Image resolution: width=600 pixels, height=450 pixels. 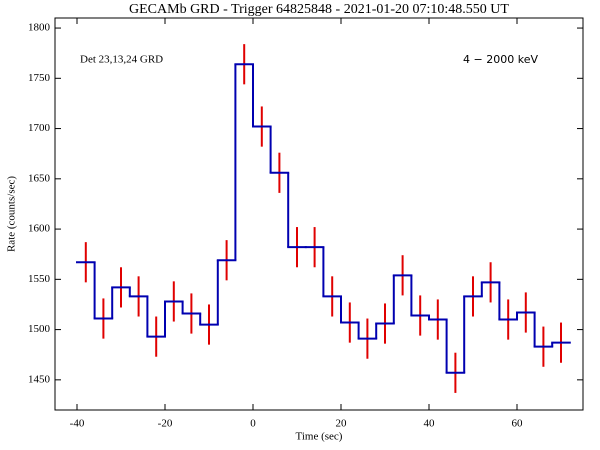 I want to click on annotation: Det 23,13,24 GRD, so click(x=121, y=60).